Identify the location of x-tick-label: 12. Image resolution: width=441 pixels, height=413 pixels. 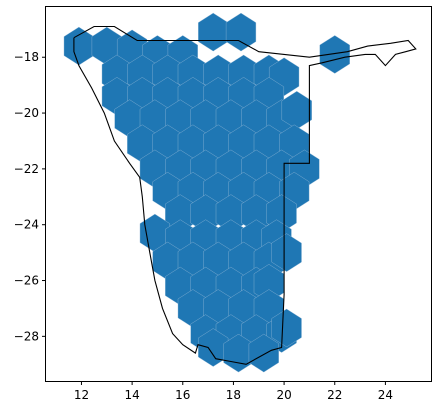
(81, 395).